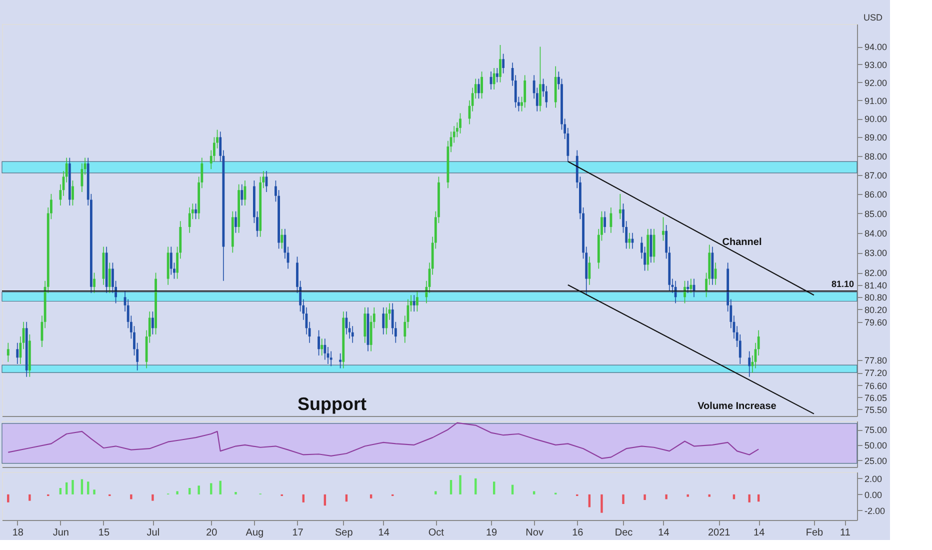 Image resolution: width=932 pixels, height=550 pixels. Describe the element at coordinates (104, 533) in the screenshot. I see `x-tick-label: 15` at that location.